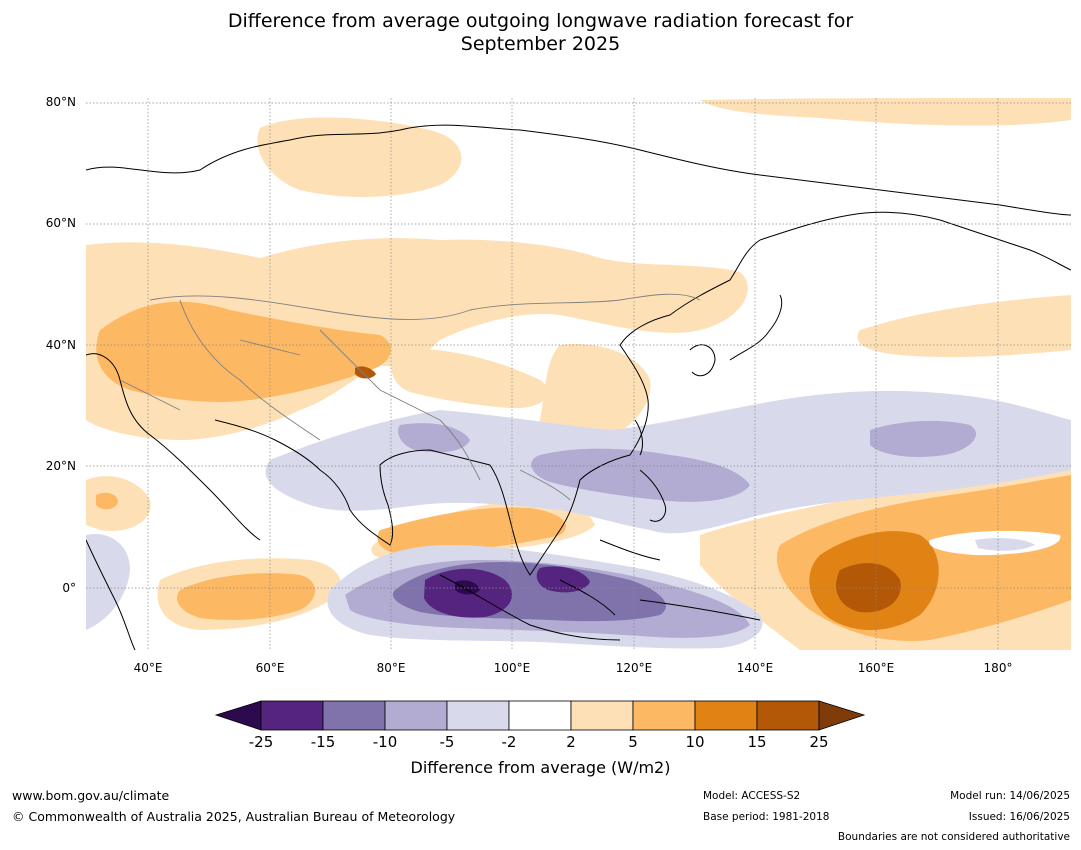  What do you see at coordinates (238, 715) in the screenshot?
I see `colorbar-min-extension` at bounding box center [238, 715].